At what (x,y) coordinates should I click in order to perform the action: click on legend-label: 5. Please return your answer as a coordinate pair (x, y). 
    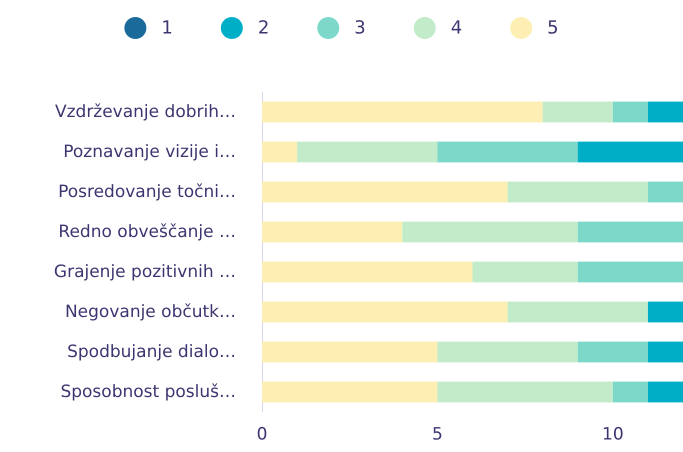
    Looking at the image, I should click on (553, 28).